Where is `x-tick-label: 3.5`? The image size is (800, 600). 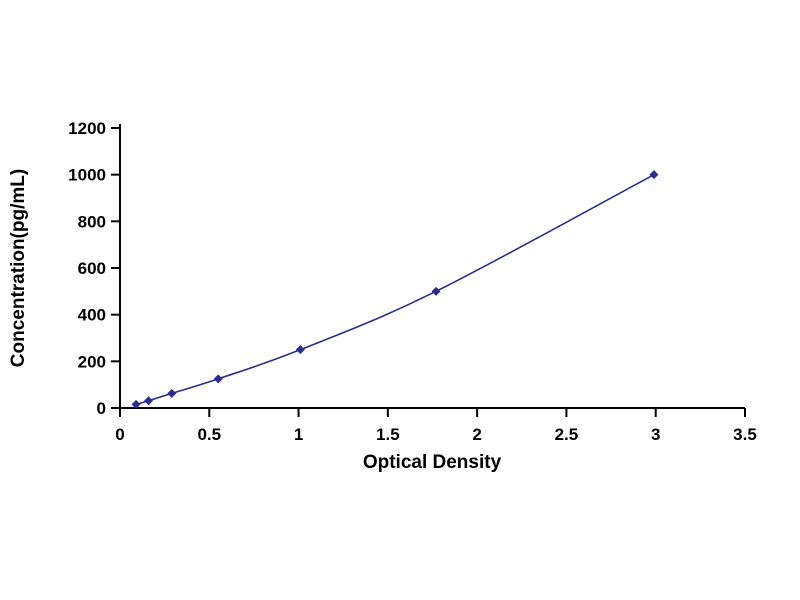 x-tick-label: 3.5 is located at coordinates (745, 434).